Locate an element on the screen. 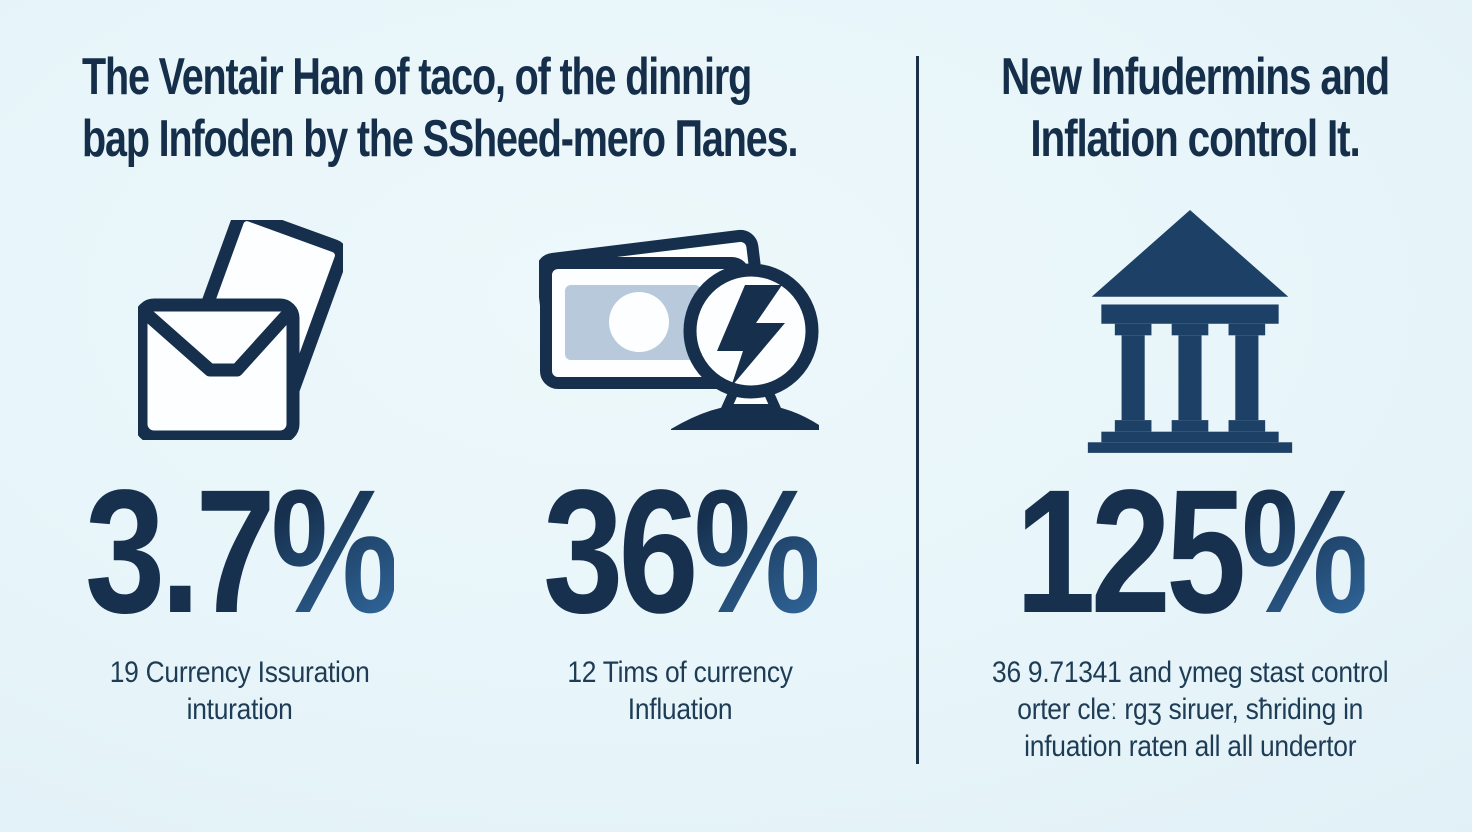  stat-label-line: orter cleː rgʒ siruer, sħriding in is located at coordinates (1190, 709).